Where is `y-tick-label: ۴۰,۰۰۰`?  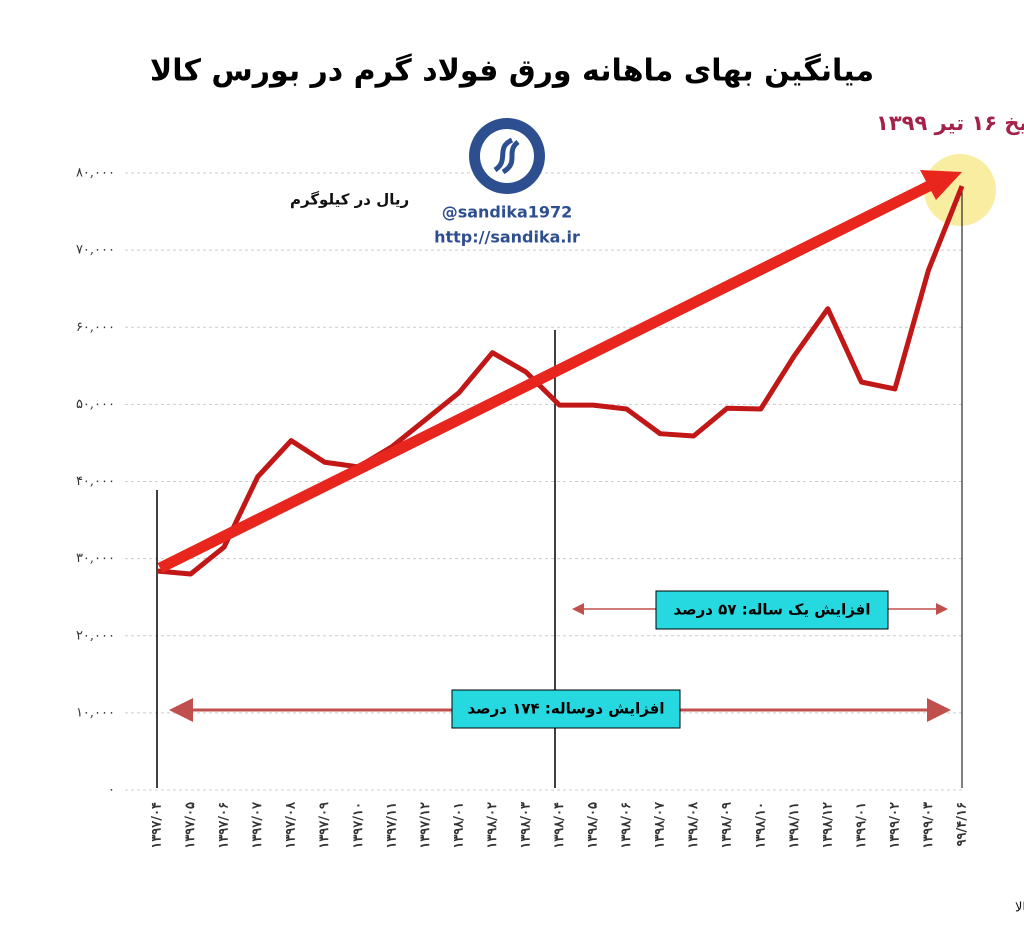
y-tick-label: ۴۰,۰۰۰ is located at coordinates (95, 481).